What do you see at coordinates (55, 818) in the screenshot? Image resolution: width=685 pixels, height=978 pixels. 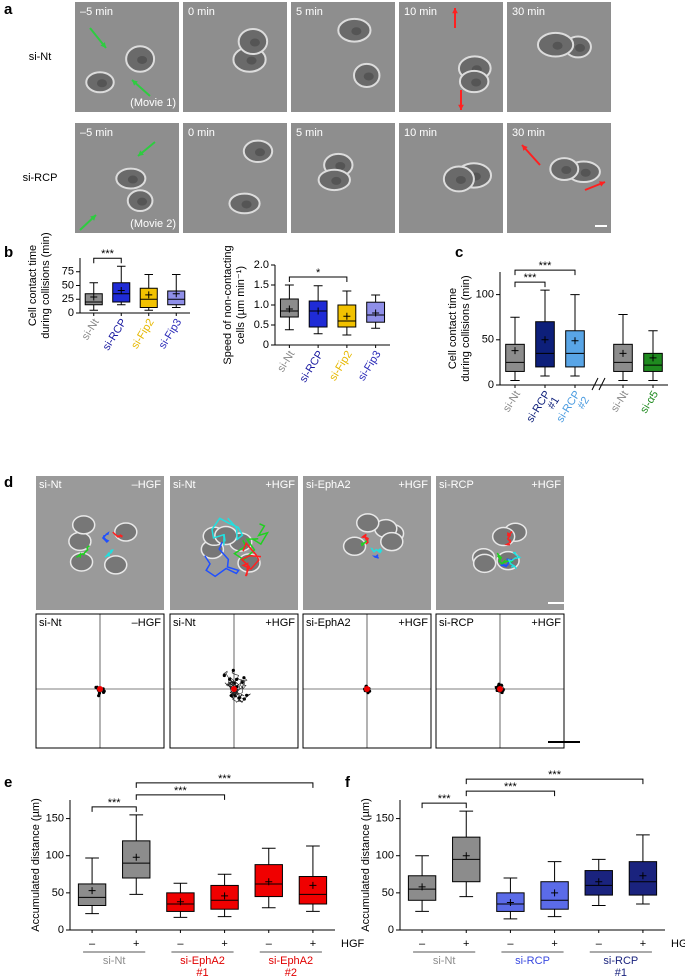 I see `y-tick-label: 150` at bounding box center [55, 818].